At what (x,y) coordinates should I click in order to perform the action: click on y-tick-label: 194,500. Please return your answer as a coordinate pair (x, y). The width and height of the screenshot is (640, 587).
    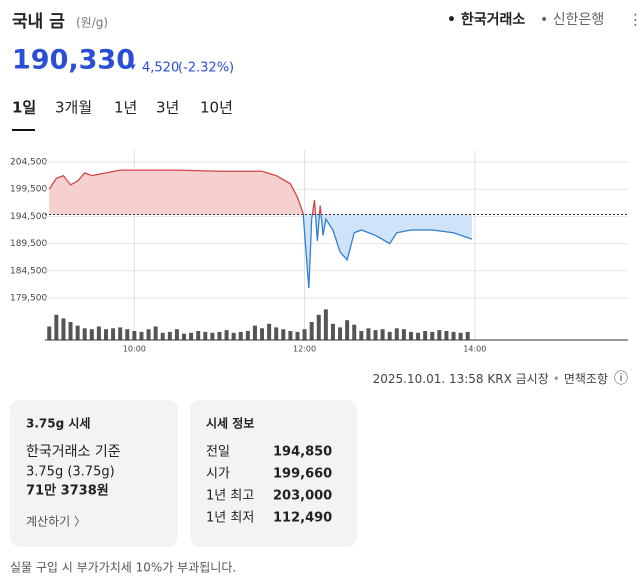
    Looking at the image, I should click on (28, 217).